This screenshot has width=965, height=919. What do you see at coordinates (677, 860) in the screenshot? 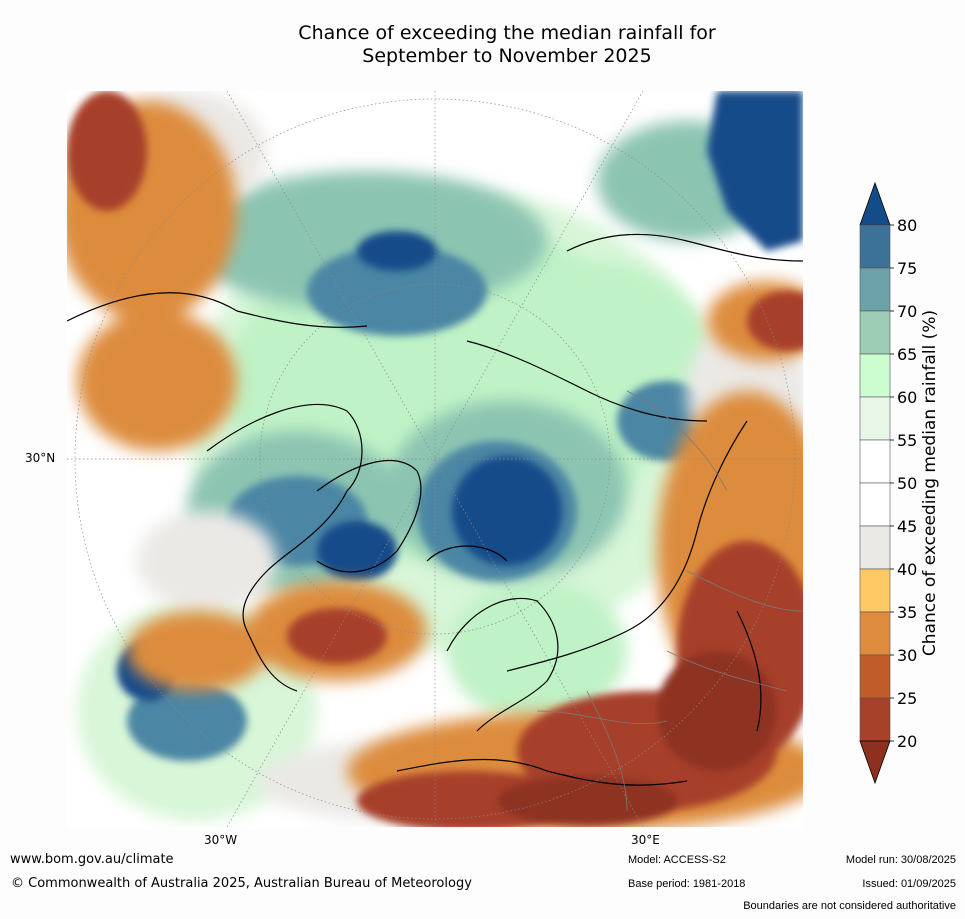
I see `footer-model: Model: ACCESS-S2` at bounding box center [677, 860].